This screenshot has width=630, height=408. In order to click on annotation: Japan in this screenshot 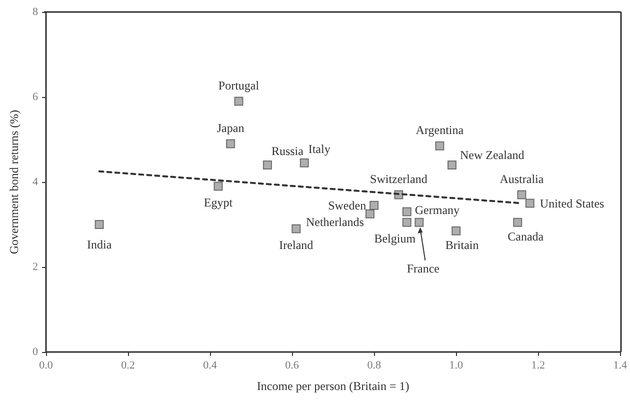, I will do `click(230, 127)`.